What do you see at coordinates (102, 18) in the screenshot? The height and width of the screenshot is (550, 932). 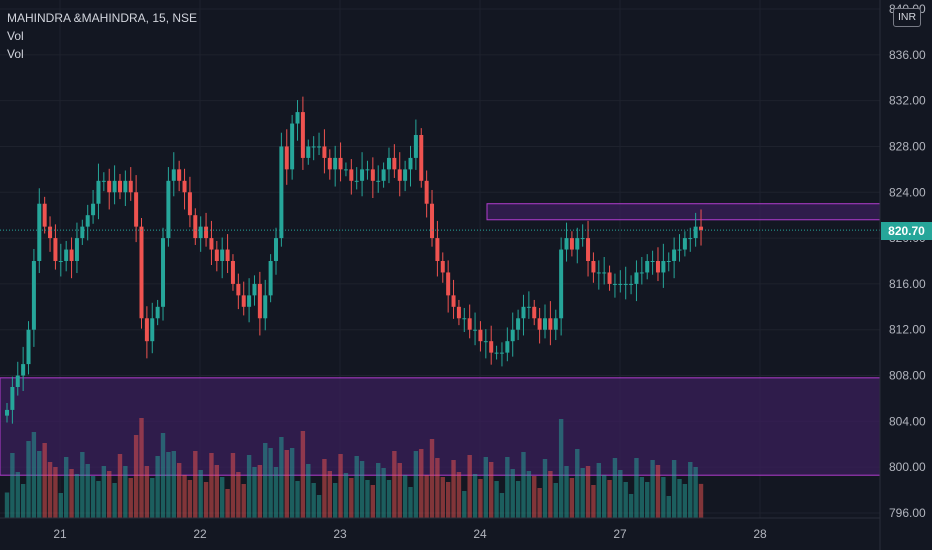 I see `symbol-title: MAHINDRA &MAHINDRA, 15, NSE` at bounding box center [102, 18].